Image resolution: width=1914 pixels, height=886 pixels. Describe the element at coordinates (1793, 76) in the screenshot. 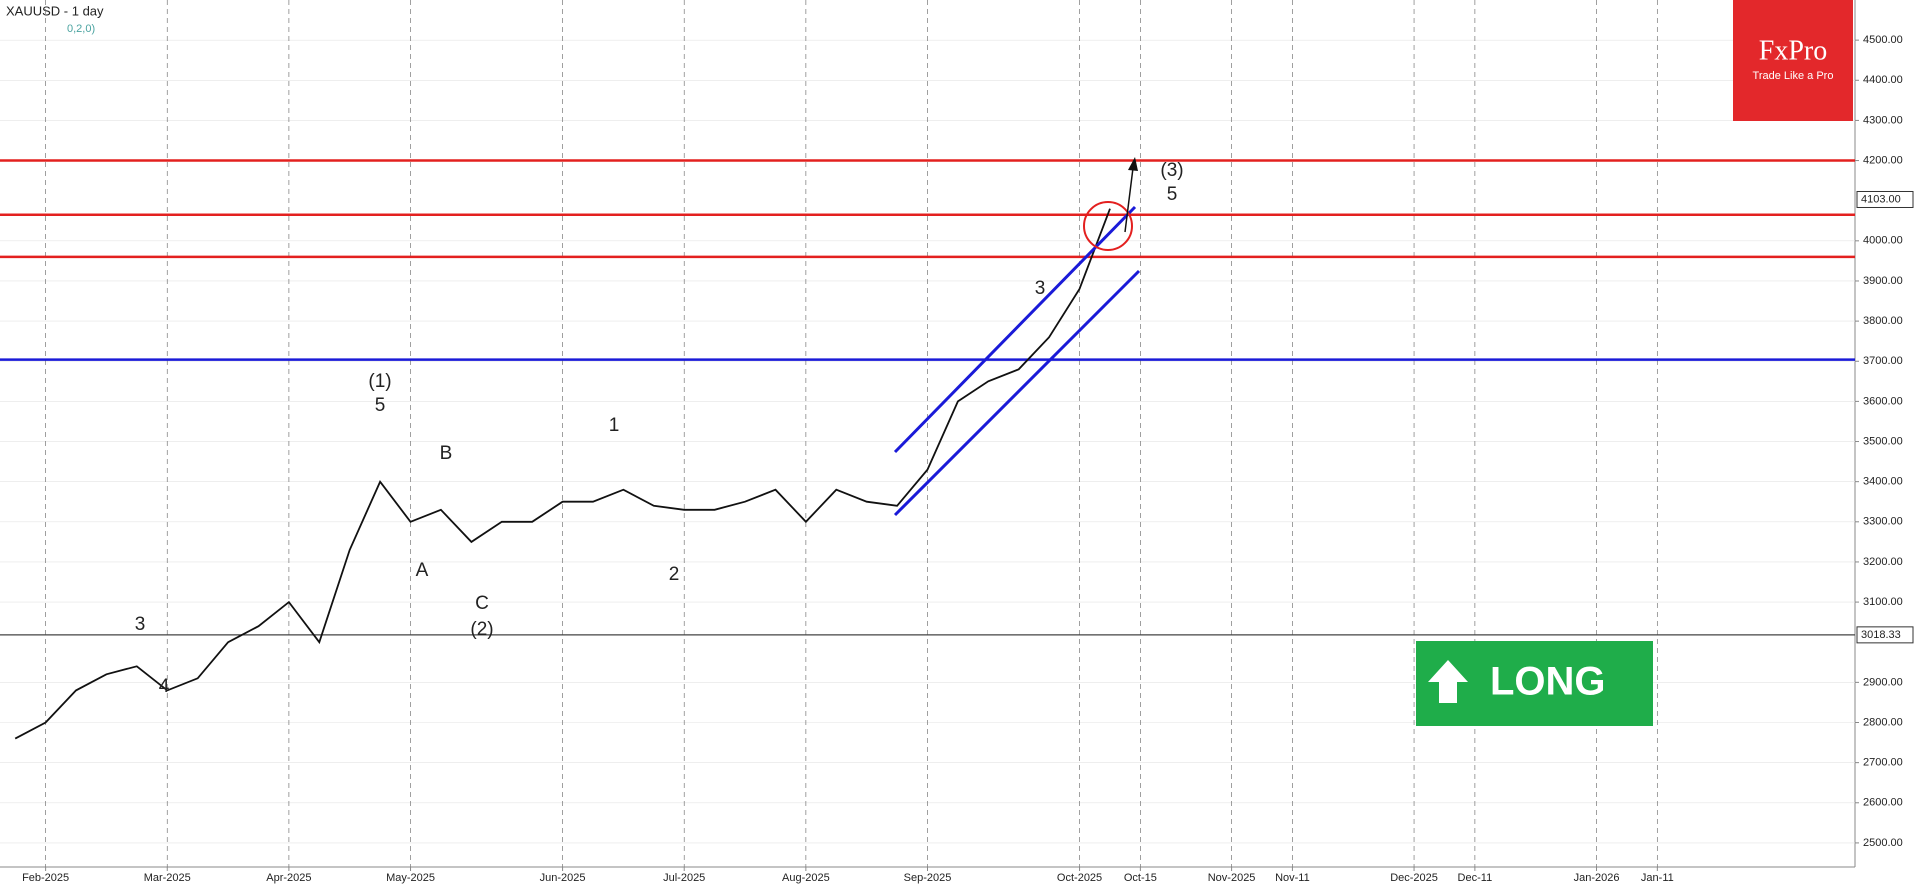

I see `logo-tagline: Trade Like a Pro` at that location.